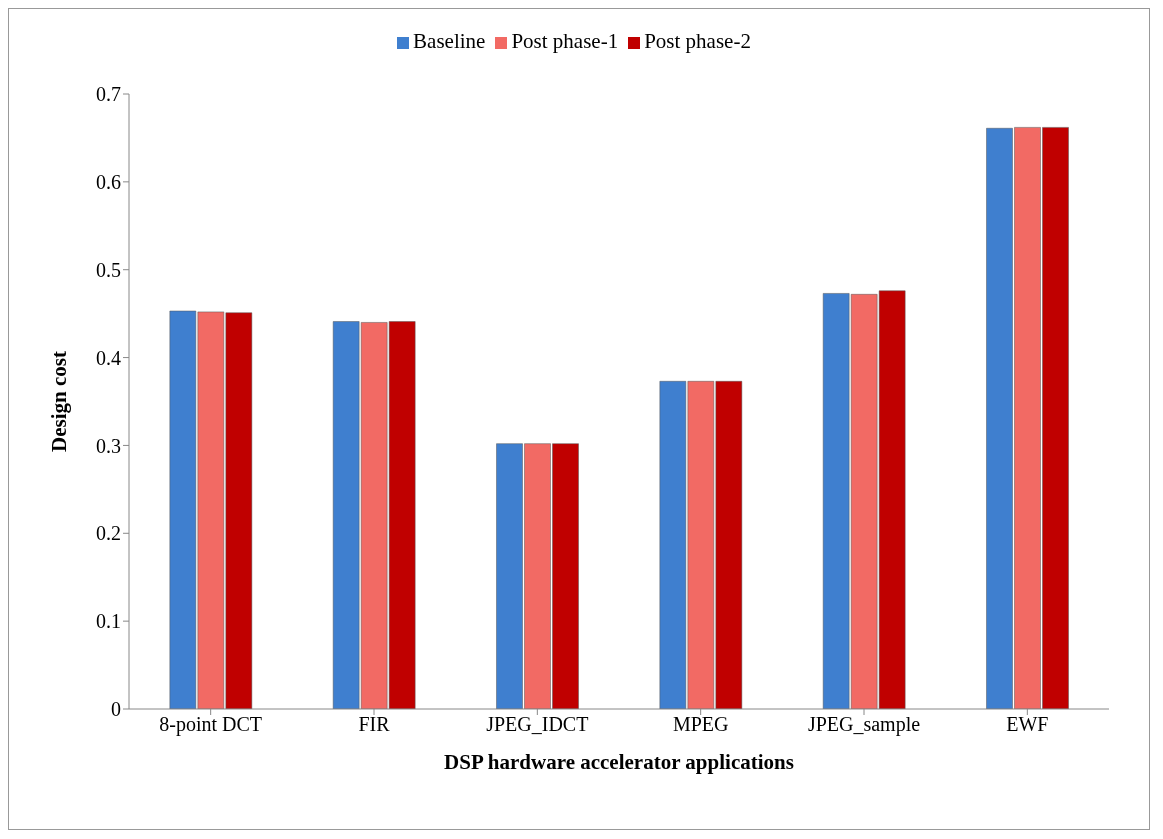 The image size is (1163, 839). I want to click on y-tick-label: 0, so click(116, 709).